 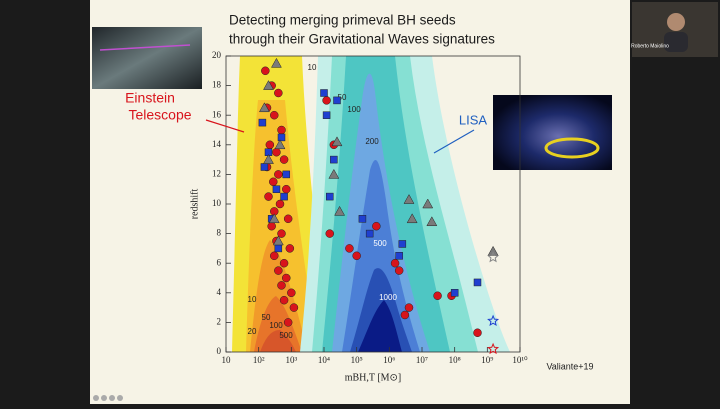 What do you see at coordinates (473, 119) in the screenshot?
I see `lisa-label: LISA` at bounding box center [473, 119].